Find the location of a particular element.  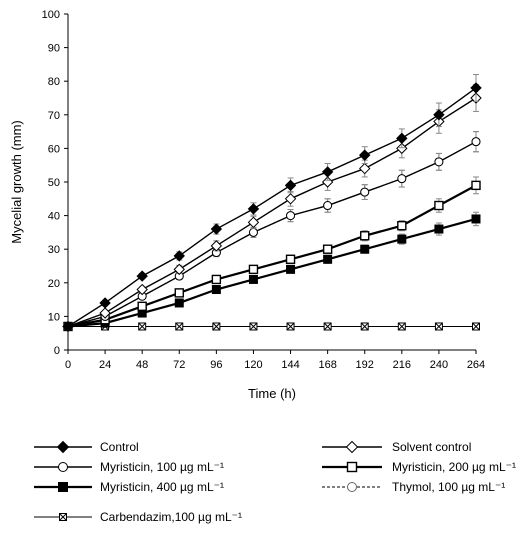

y-tick-label: 30 is located at coordinates (54, 250).